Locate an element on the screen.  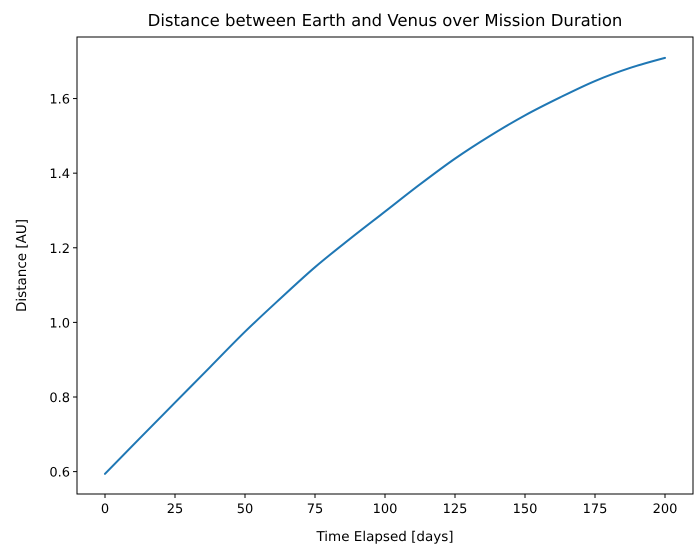
x-tick-label: 0 is located at coordinates (105, 509).